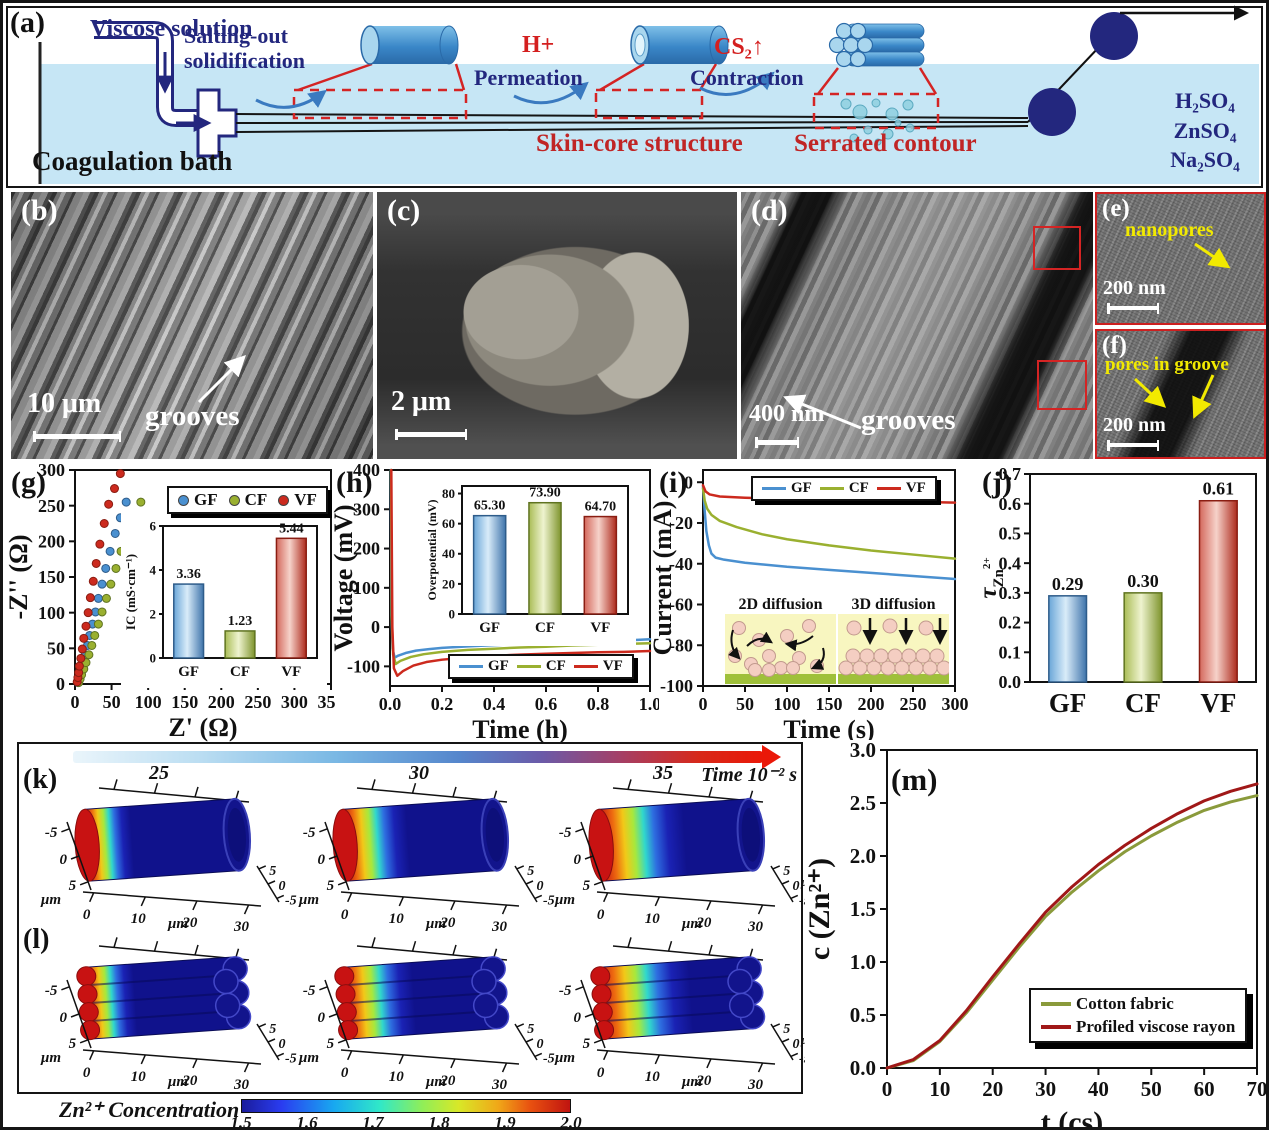 The height and width of the screenshot is (1130, 1269). What do you see at coordinates (1010, 593) in the screenshot?
I see `svg-text: 0.3` at bounding box center [1010, 593].